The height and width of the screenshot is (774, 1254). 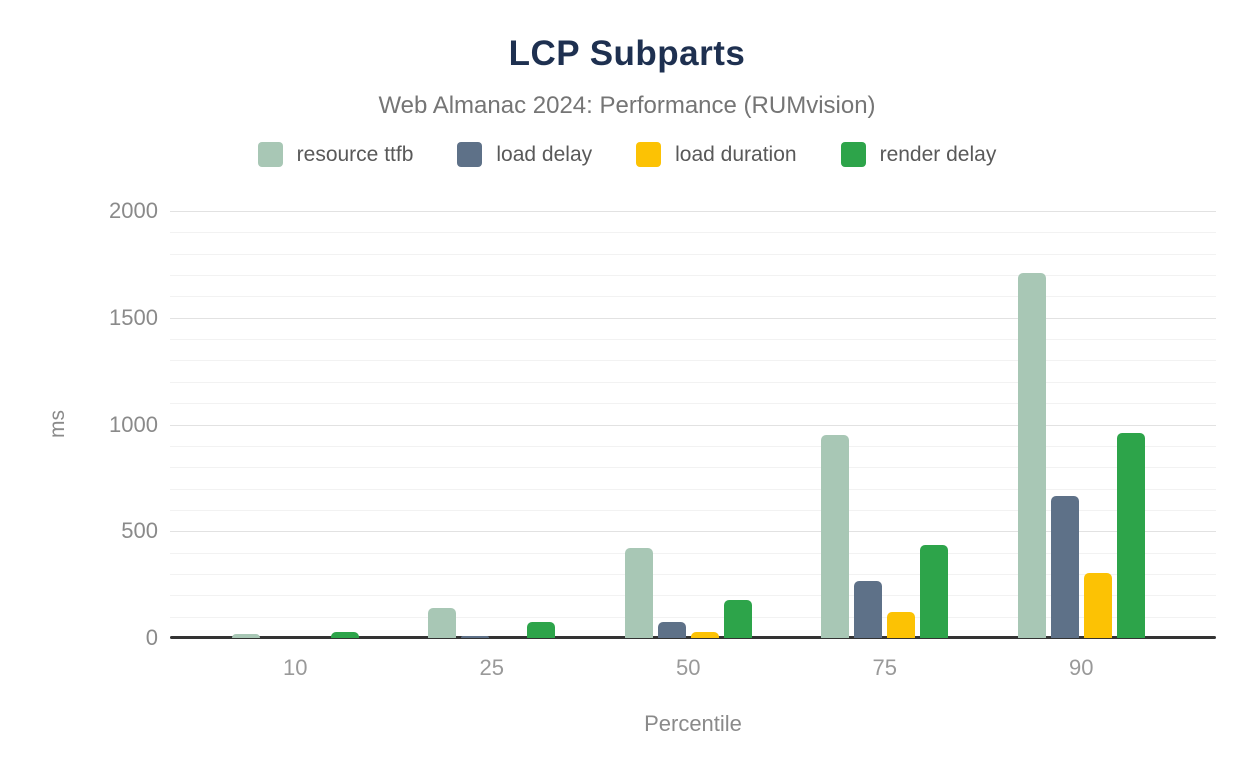 I want to click on y-tick-label: 500, so click(x=139, y=531).